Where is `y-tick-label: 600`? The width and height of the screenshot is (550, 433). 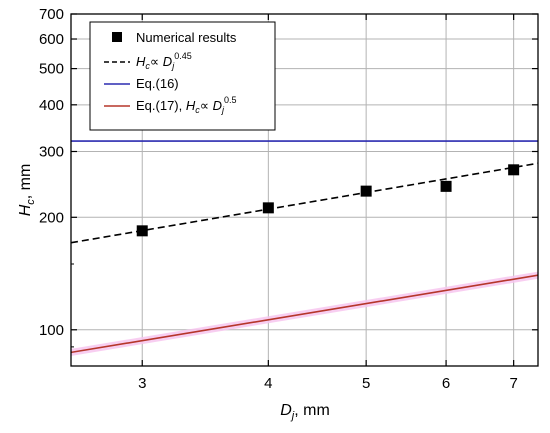
y-tick-label: 600 is located at coordinates (51, 39).